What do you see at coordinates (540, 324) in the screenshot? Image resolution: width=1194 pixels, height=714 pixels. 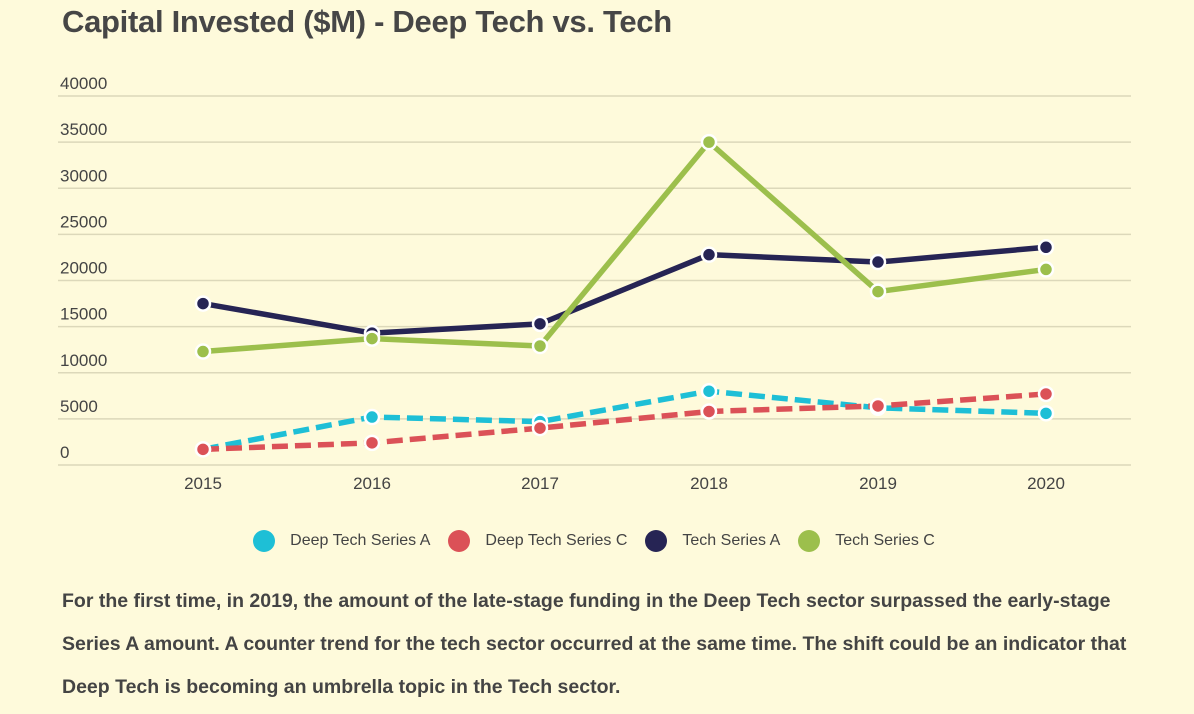 I see `point-tech-series-a-2017` at bounding box center [540, 324].